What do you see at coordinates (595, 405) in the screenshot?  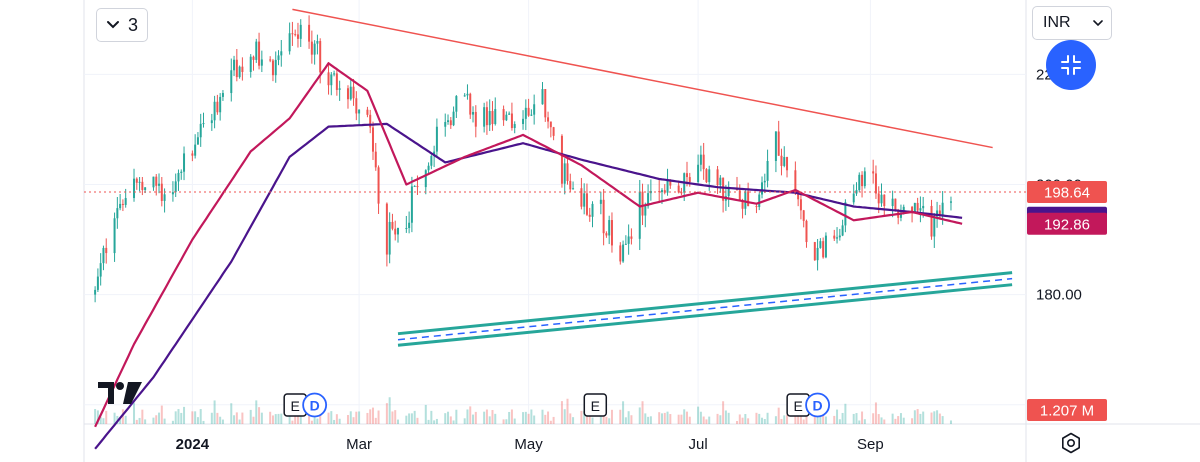 I see `earnings-marker: E` at bounding box center [595, 405].